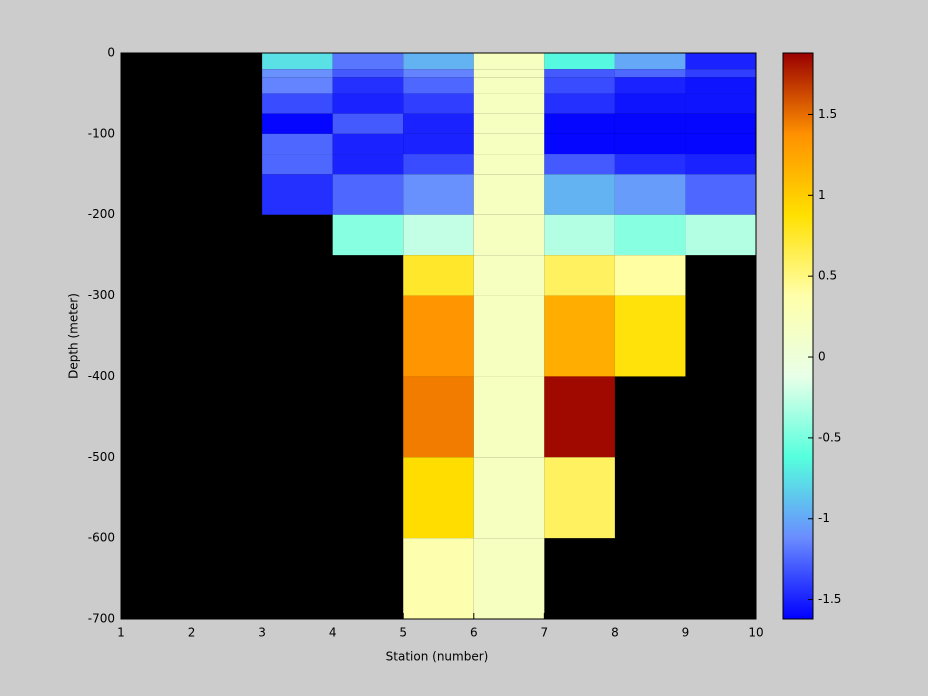 The height and width of the screenshot is (696, 928). Describe the element at coordinates (121, 633) in the screenshot. I see `x-tick-label: 1` at that location.